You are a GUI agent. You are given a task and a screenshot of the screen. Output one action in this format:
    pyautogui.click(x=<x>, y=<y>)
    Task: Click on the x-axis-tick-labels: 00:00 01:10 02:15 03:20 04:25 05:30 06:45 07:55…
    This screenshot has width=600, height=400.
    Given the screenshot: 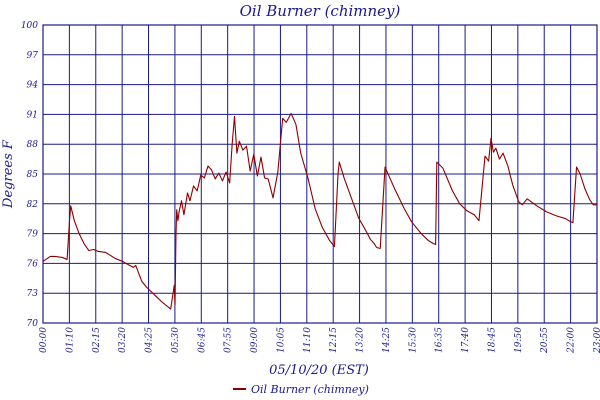 What is the action you would take?
    pyautogui.click(x=319, y=340)
    